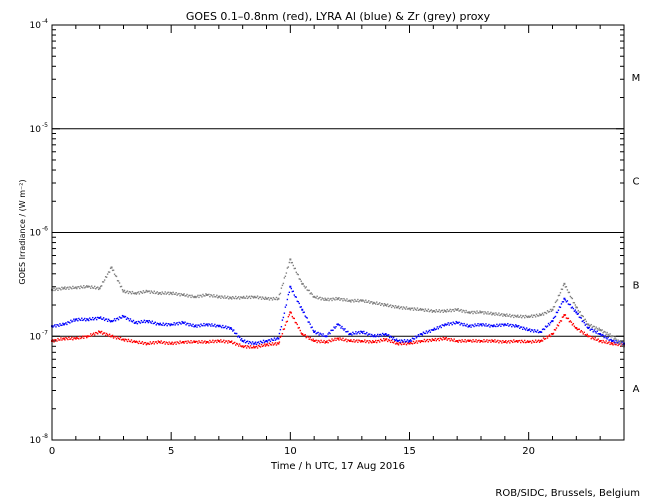 The height and width of the screenshot is (500, 650). I want to click on x-tick-label: 20, so click(528, 451).